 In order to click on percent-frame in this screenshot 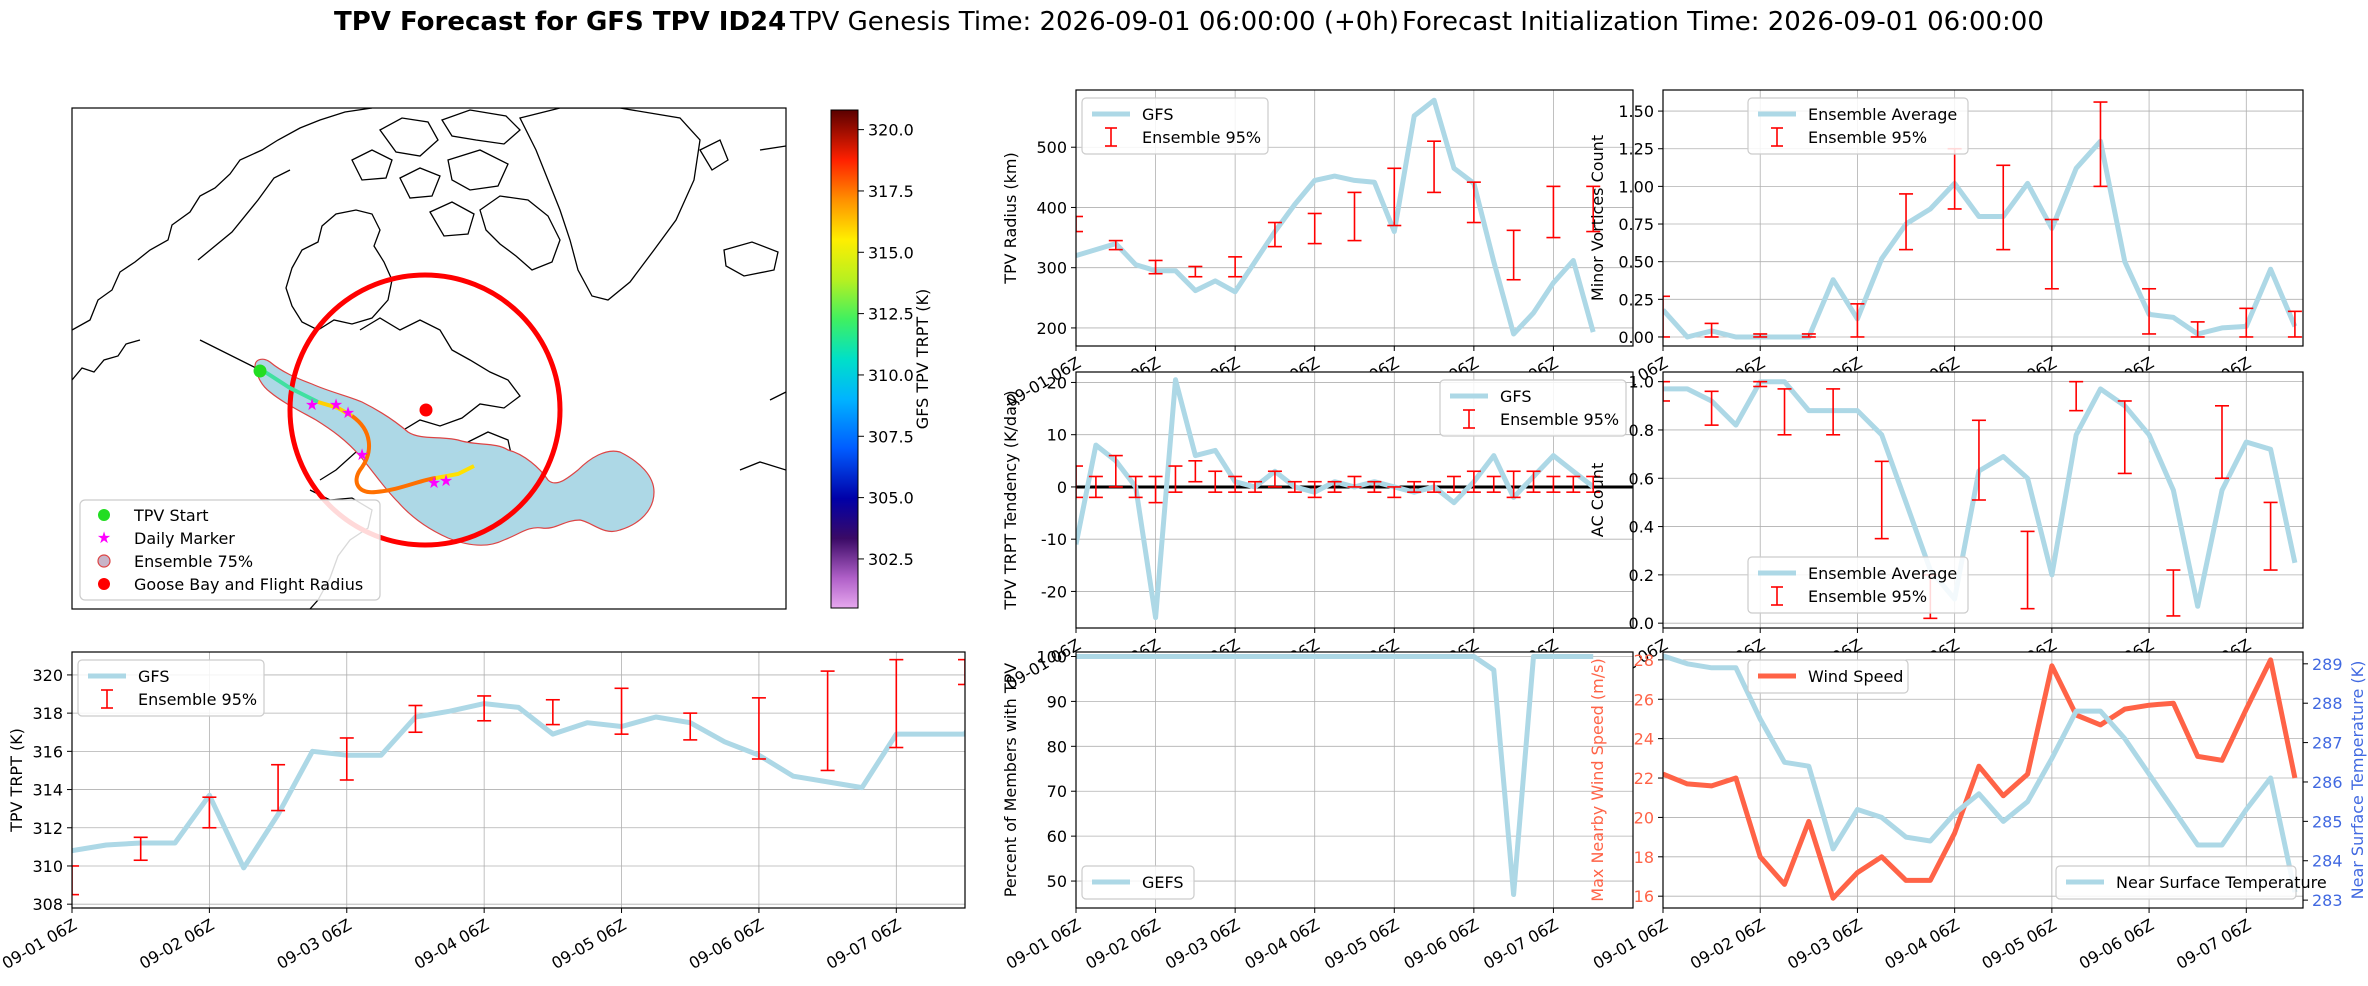, I will do `click(1354, 780)`.